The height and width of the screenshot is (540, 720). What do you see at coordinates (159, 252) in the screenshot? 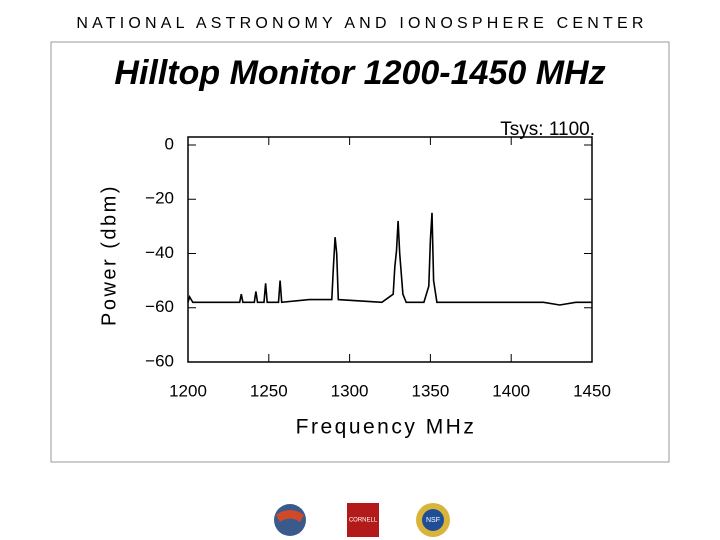
I see `y-tick-label: −40` at bounding box center [159, 252].